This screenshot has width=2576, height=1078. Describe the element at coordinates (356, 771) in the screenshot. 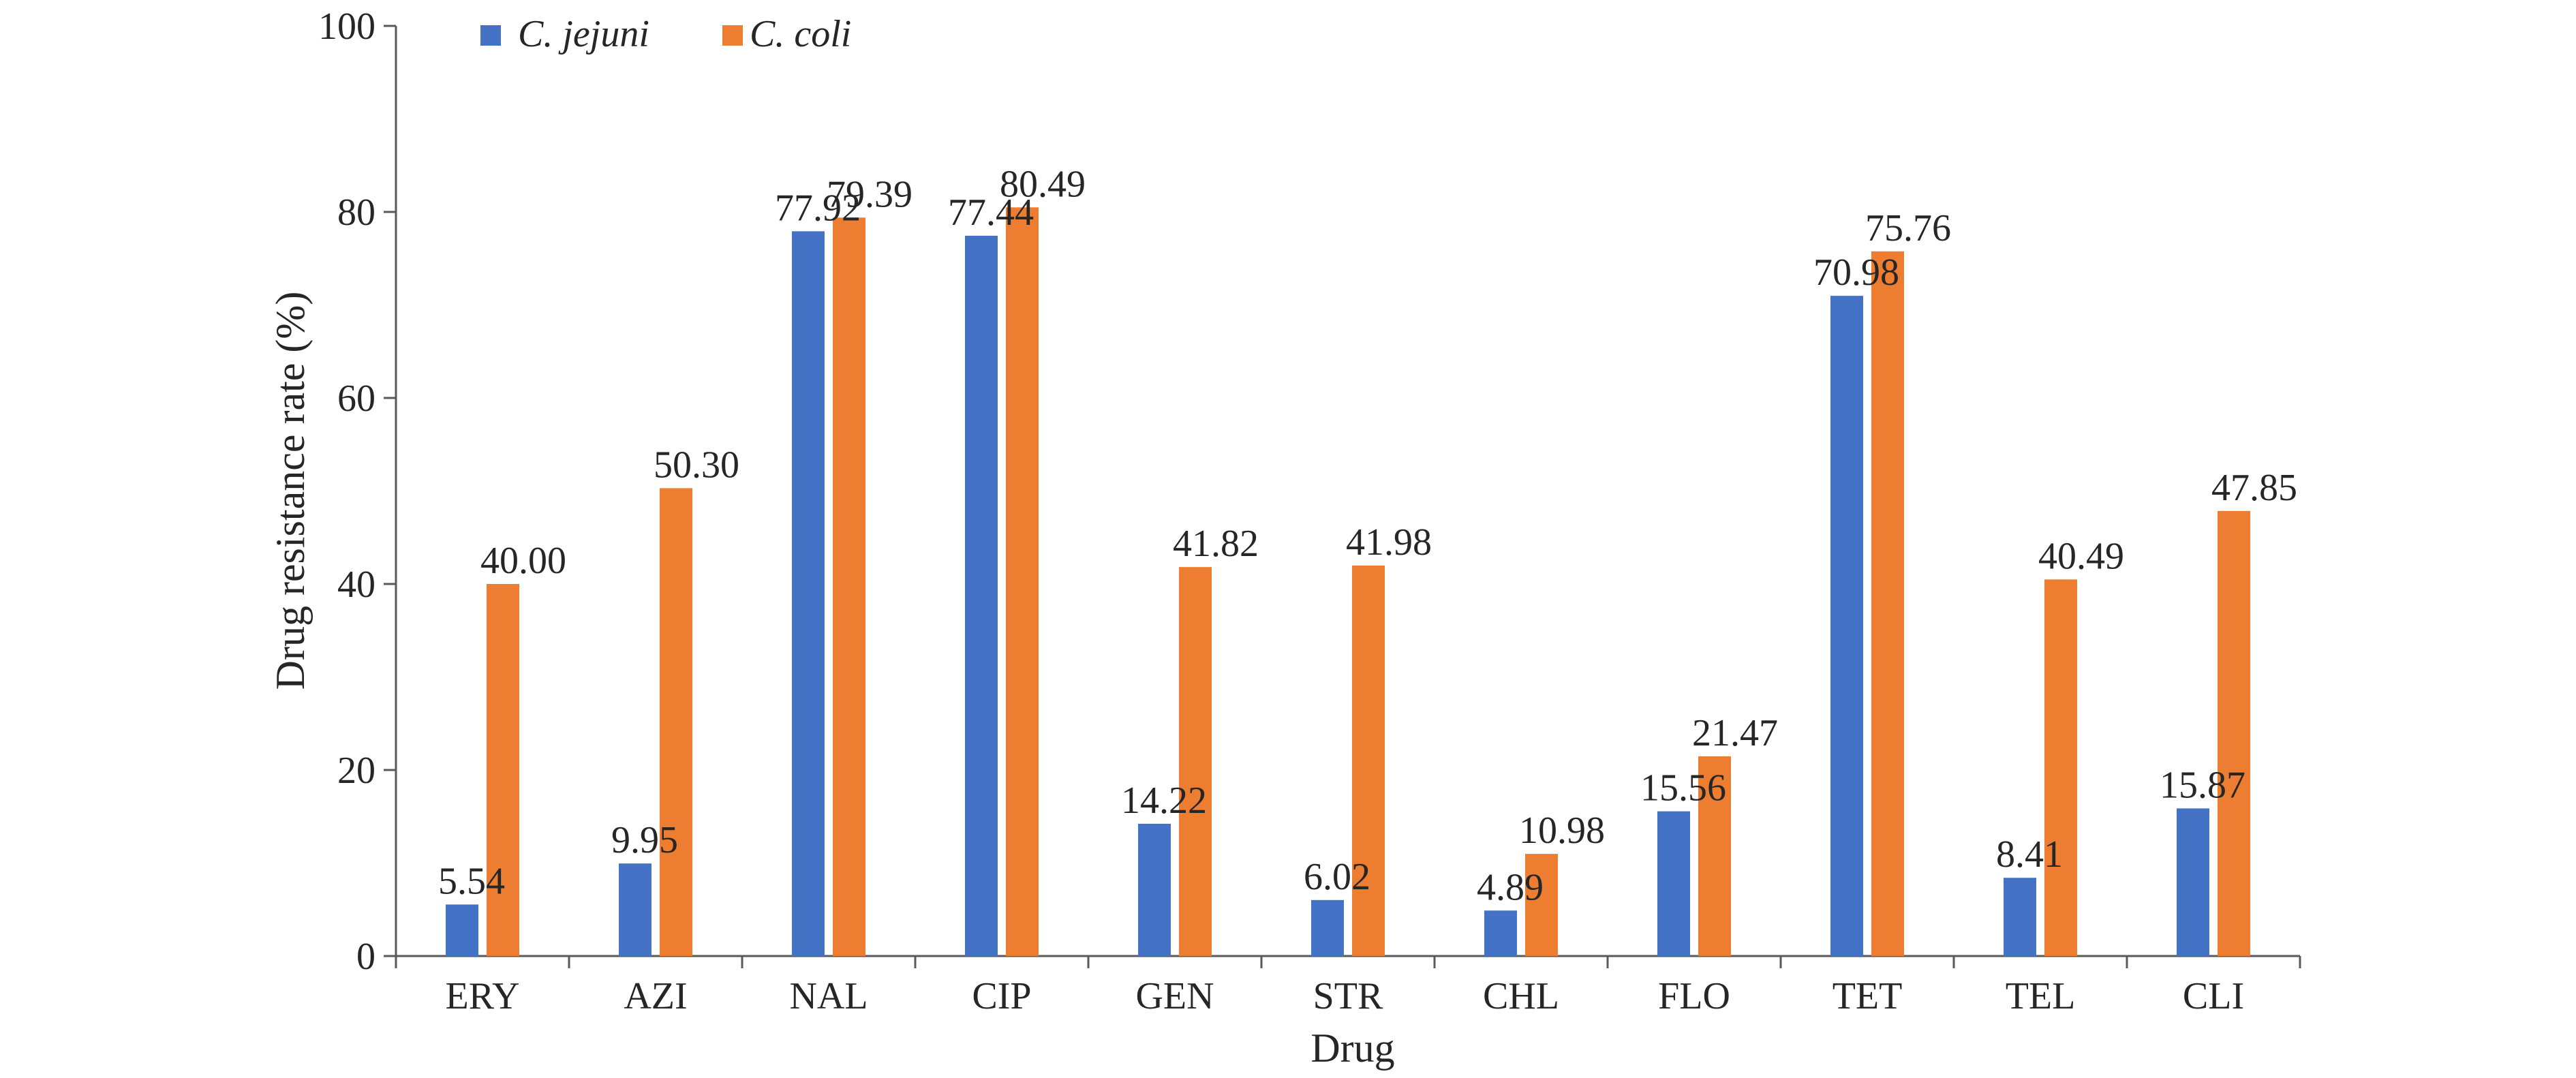

I see `y-tick-label: 20` at that location.